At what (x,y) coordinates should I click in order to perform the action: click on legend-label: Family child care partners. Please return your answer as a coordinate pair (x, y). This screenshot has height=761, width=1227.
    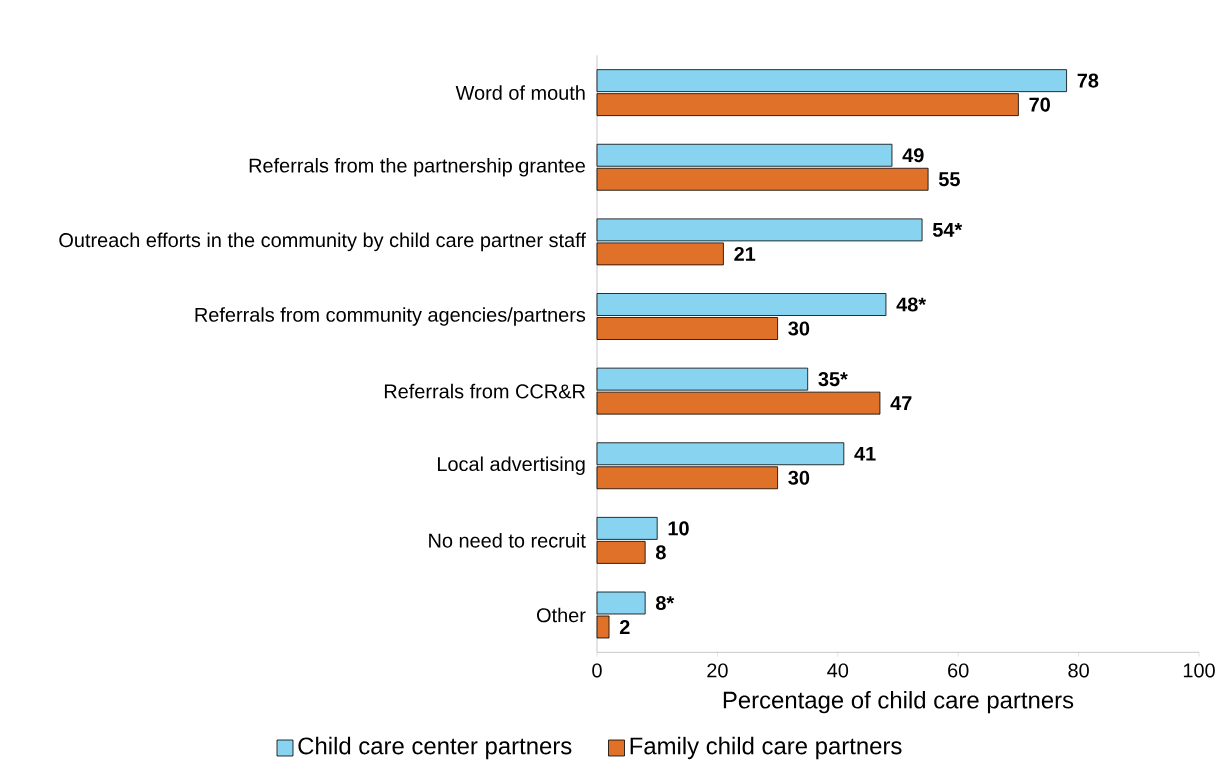
    Looking at the image, I should click on (766, 748).